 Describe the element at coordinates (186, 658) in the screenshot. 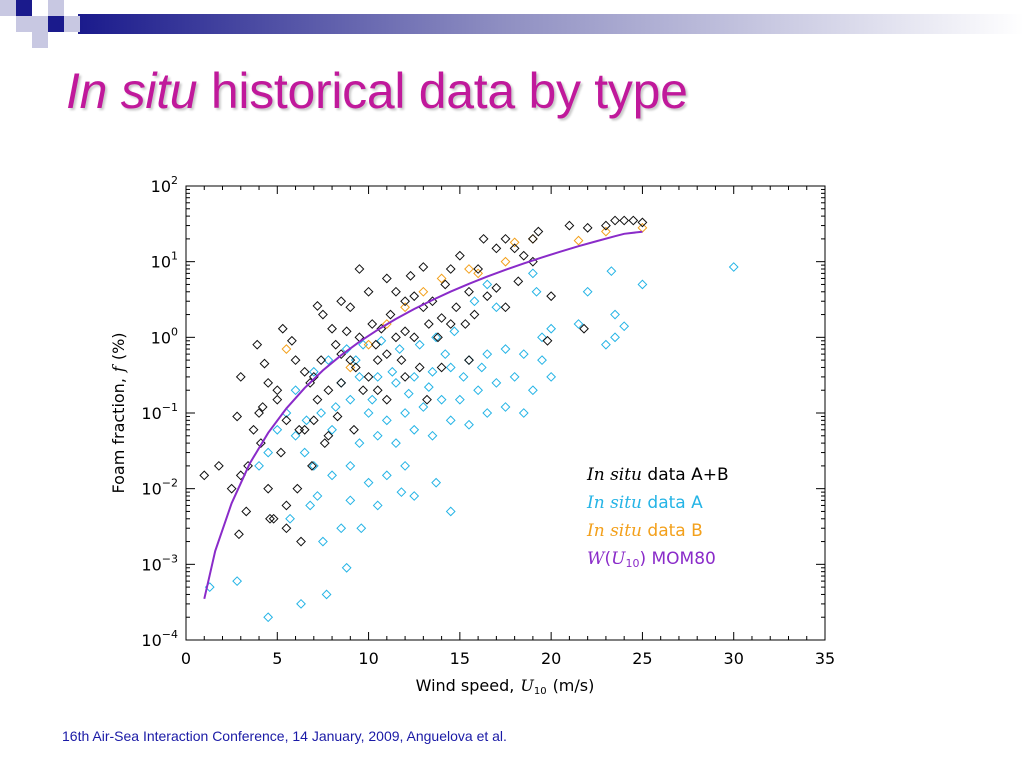

I see `x-tick-label: 0` at that location.